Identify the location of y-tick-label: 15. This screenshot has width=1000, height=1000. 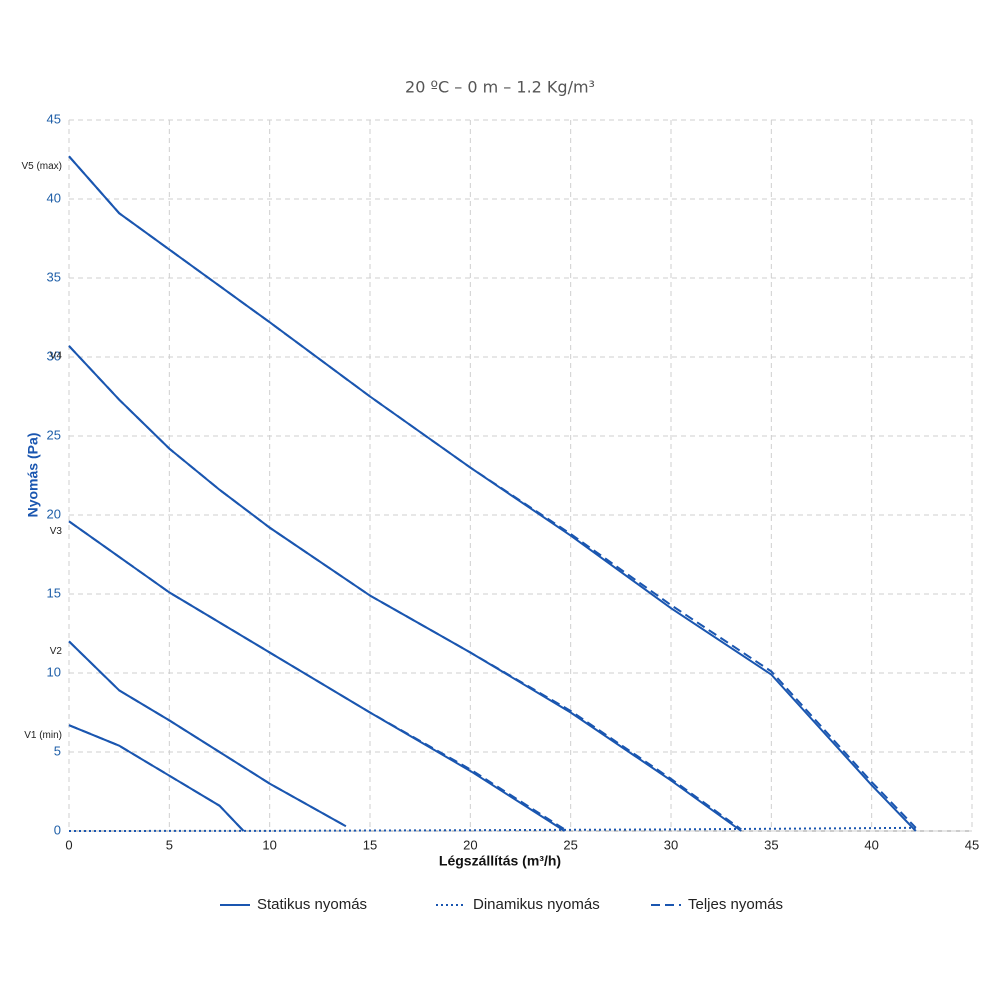
(54, 592).